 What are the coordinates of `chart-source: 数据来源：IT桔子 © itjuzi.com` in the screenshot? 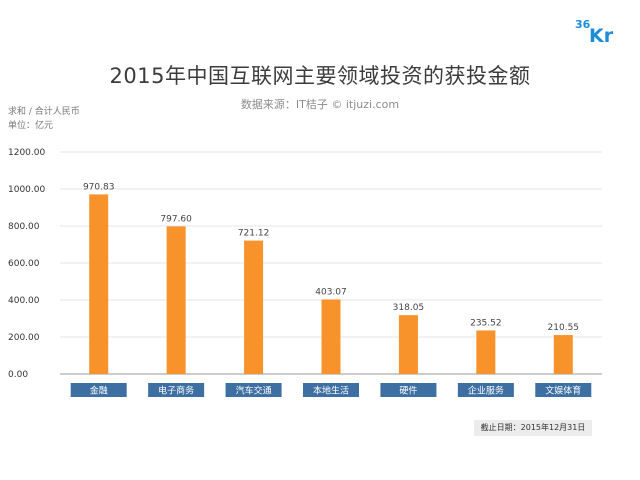 It's located at (320, 104).